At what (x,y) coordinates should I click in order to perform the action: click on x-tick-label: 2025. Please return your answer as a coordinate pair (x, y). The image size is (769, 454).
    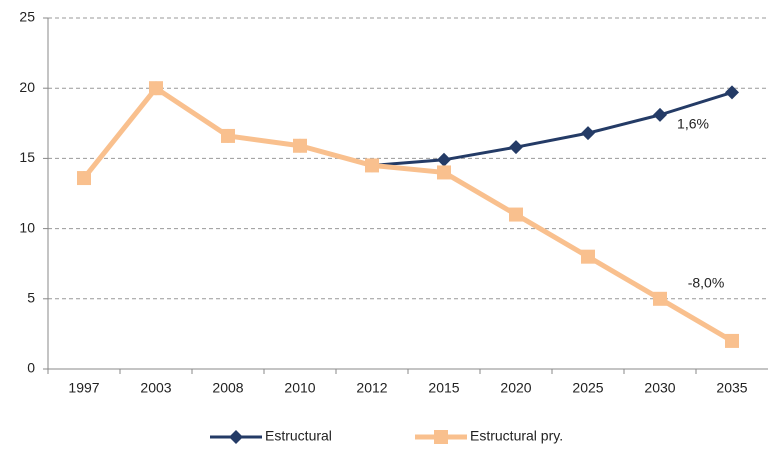
    Looking at the image, I should click on (587, 388).